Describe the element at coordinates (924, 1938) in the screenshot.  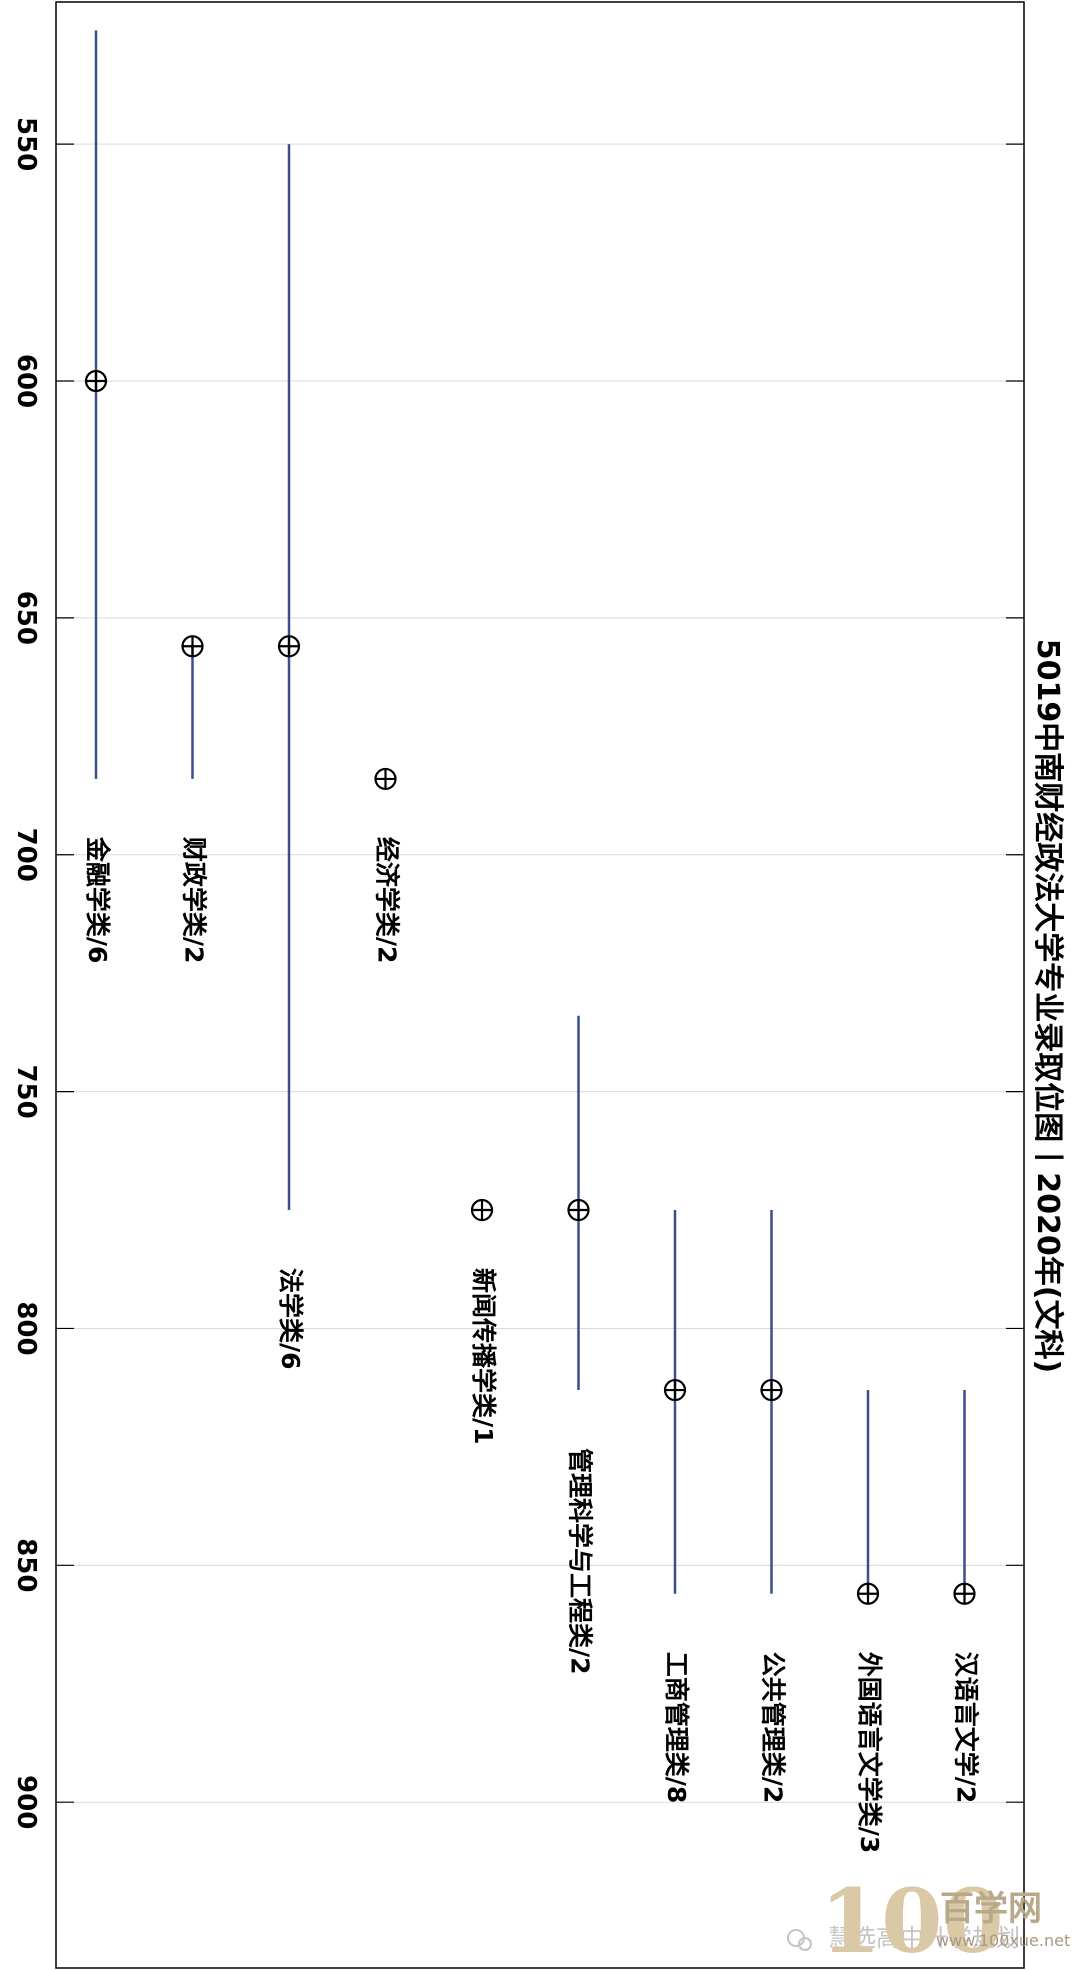
I see `watermark-wechat-text: 慧选高中升学规划` at that location.